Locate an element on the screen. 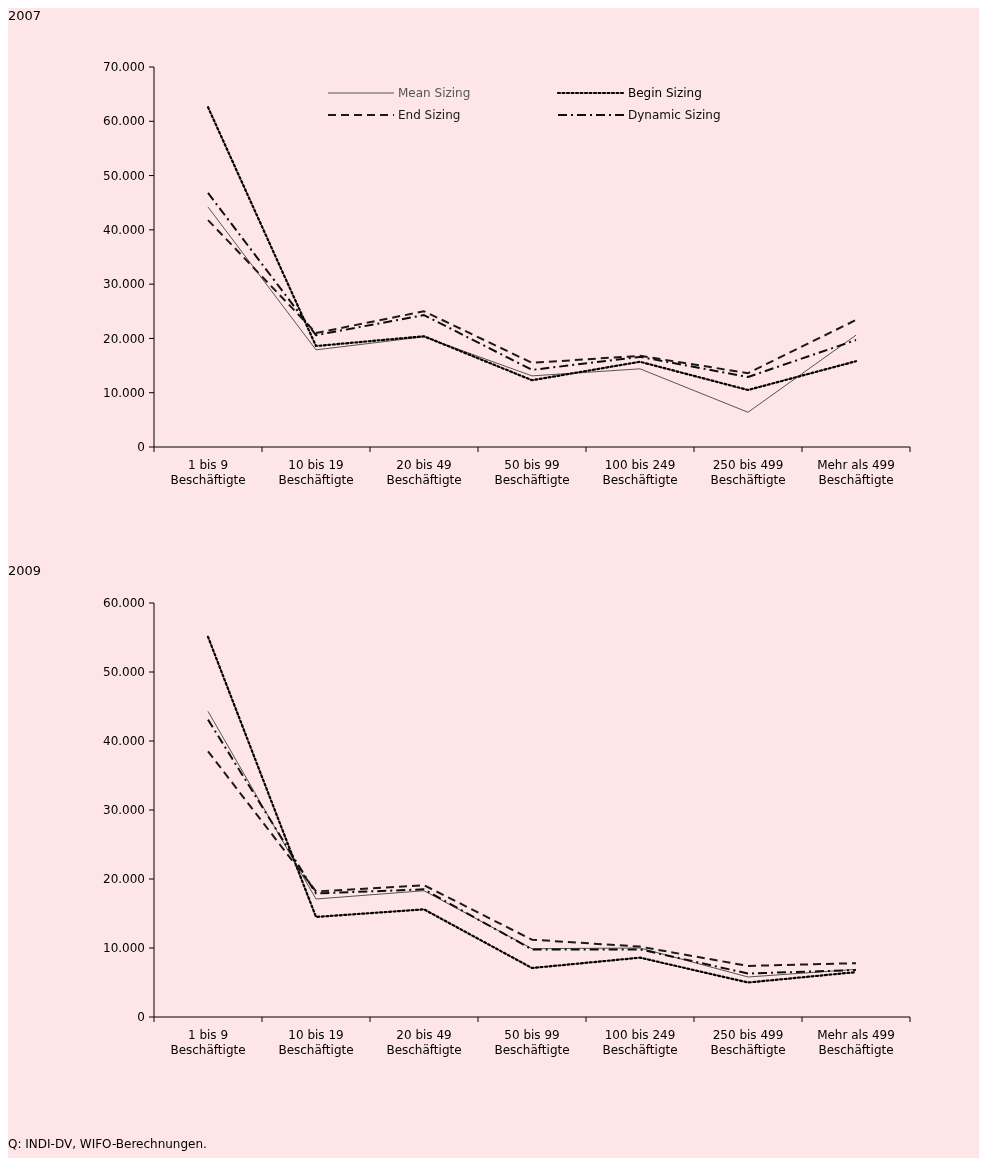 Image resolution: width=987 pixels, height=1166 pixels. text: Q: INDI-DV, WIFO-Berechnungen. is located at coordinates (107, 1144).